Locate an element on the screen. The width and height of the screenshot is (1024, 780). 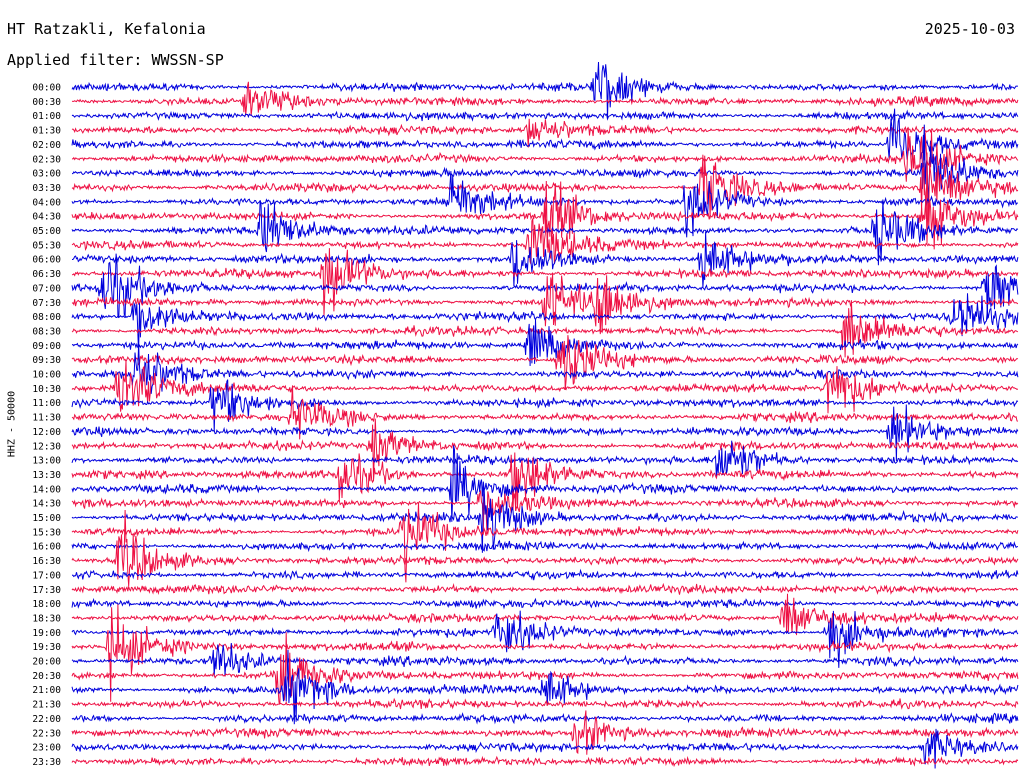
tick-label-1500: 15:00 is located at coordinates (46, 518).